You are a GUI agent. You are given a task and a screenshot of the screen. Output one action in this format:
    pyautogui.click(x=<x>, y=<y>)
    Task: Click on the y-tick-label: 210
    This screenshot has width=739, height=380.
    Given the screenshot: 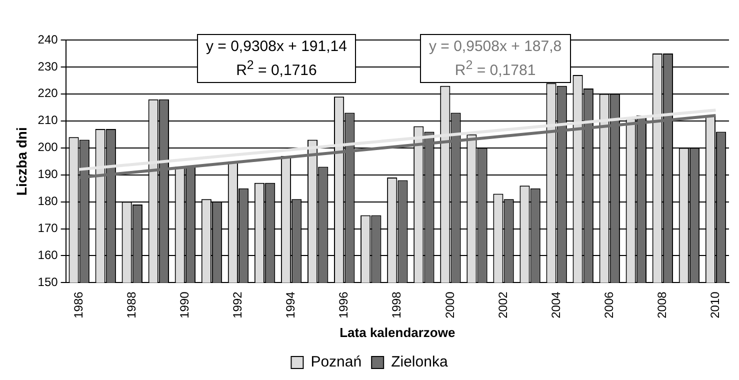 What is the action you would take?
    pyautogui.click(x=48, y=120)
    